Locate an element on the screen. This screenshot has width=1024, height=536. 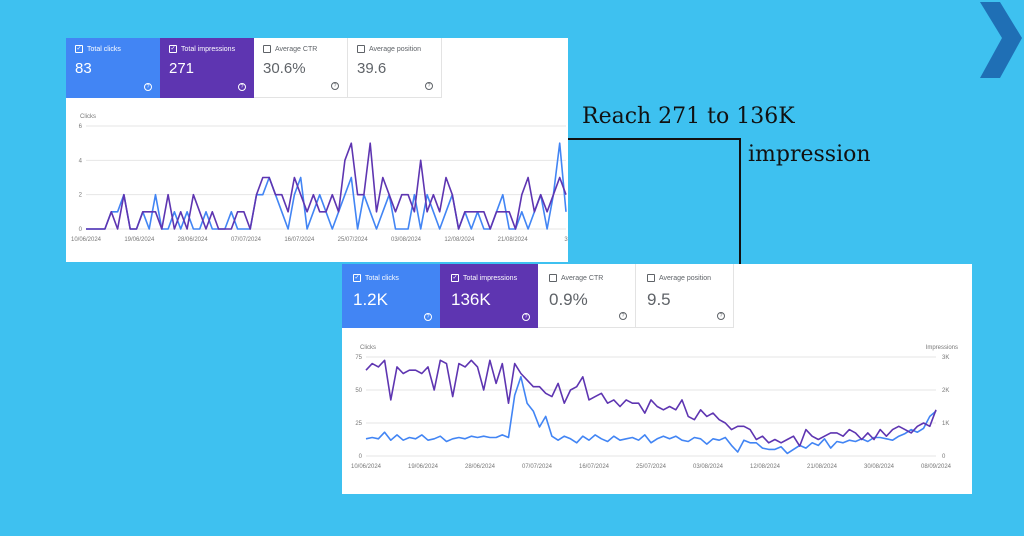
bottom-total-clicks-card: ✓ Total clicks 1.2K ? is located at coordinates (391, 296).